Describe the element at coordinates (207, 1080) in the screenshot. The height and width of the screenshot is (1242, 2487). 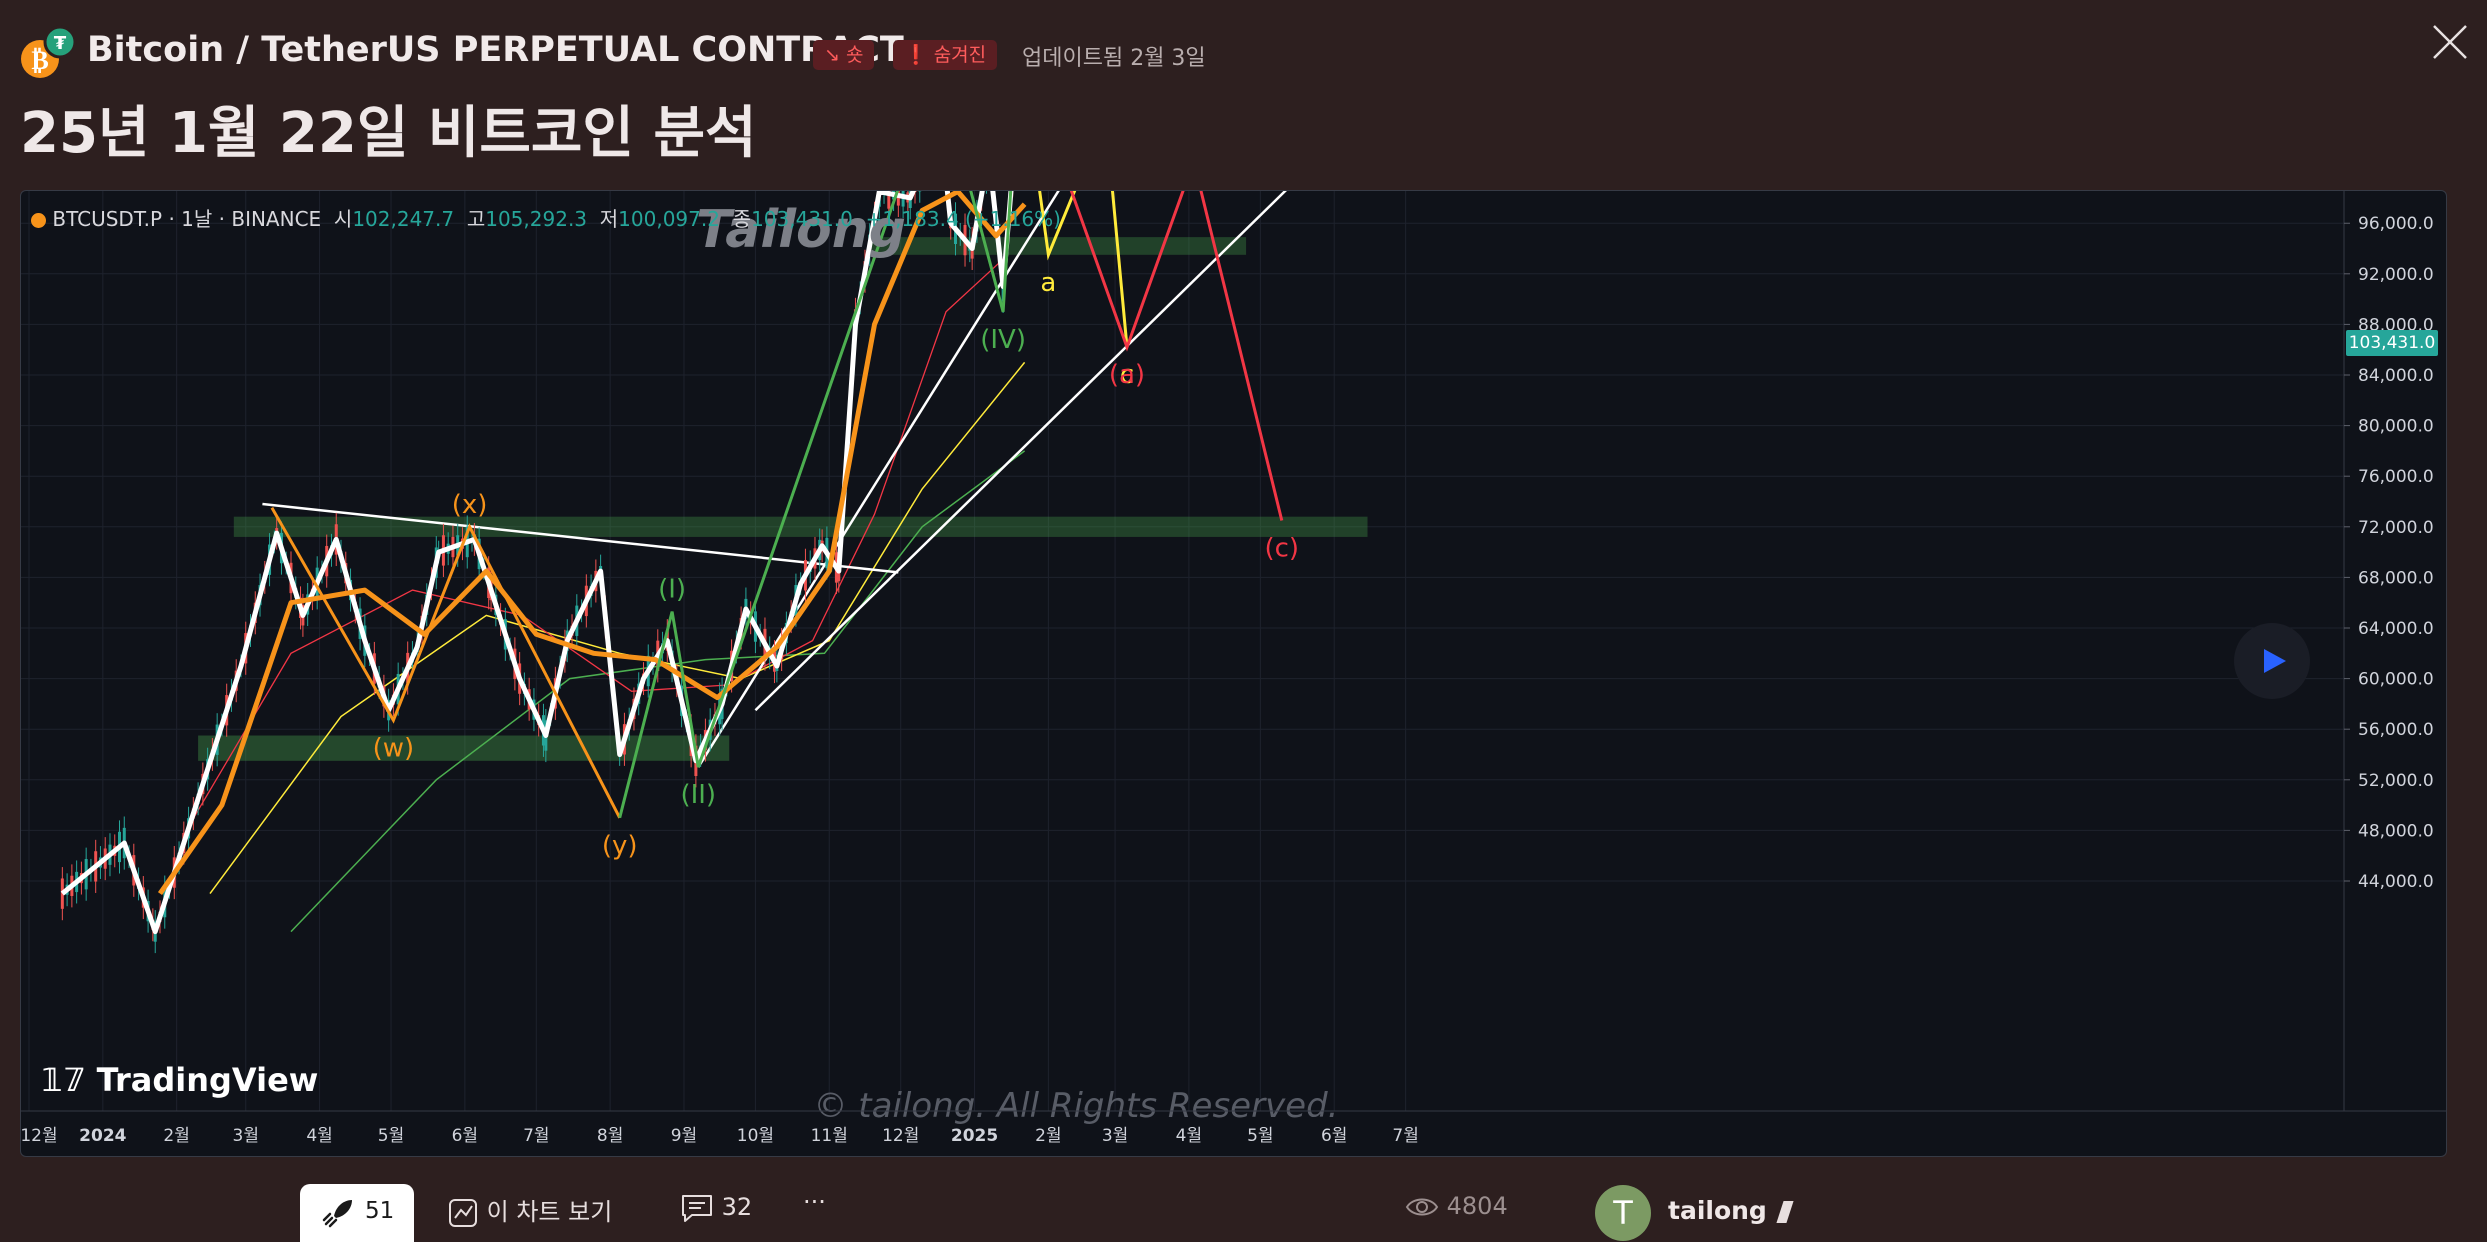
I see `tradingview-logo-text: TradingView` at that location.